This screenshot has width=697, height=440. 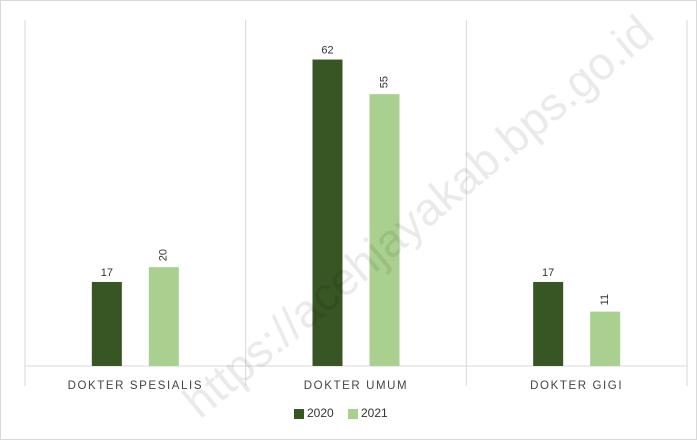 What do you see at coordinates (327, 50) in the screenshot?
I see `data-label: 62` at bounding box center [327, 50].